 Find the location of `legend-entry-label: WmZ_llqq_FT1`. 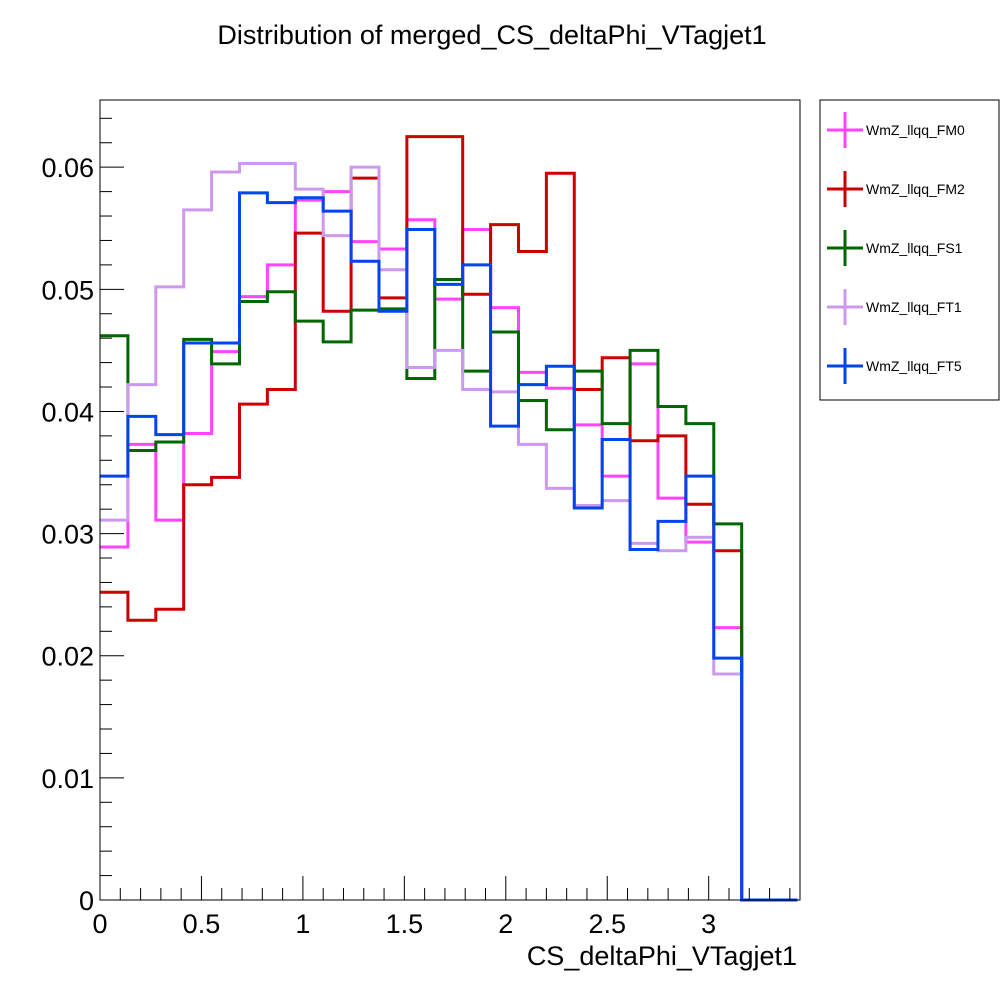

legend-entry-label: WmZ_llqq_FT1 is located at coordinates (914, 307).